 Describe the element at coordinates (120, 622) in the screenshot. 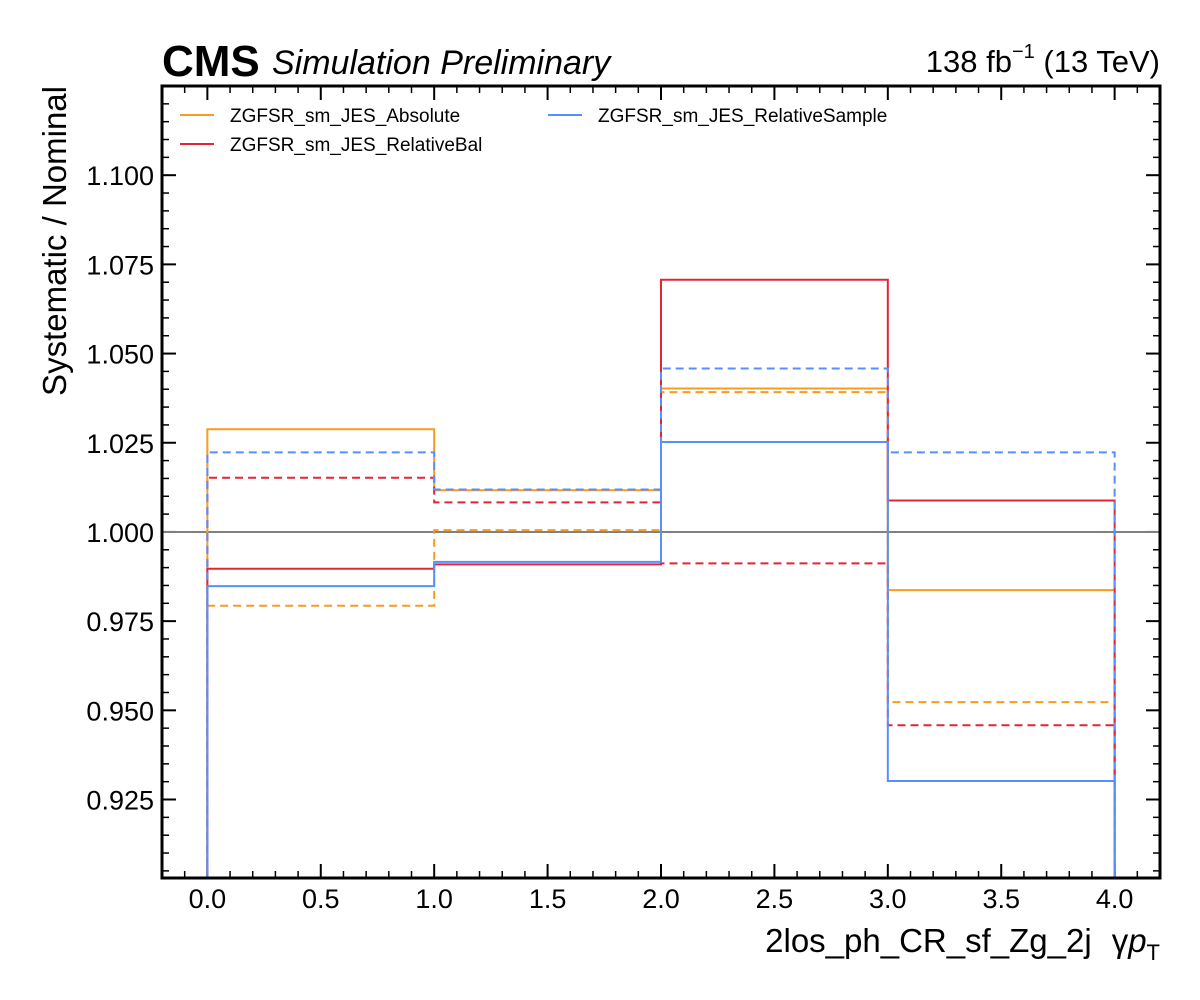

I see `y-tick-label: 0.975` at that location.